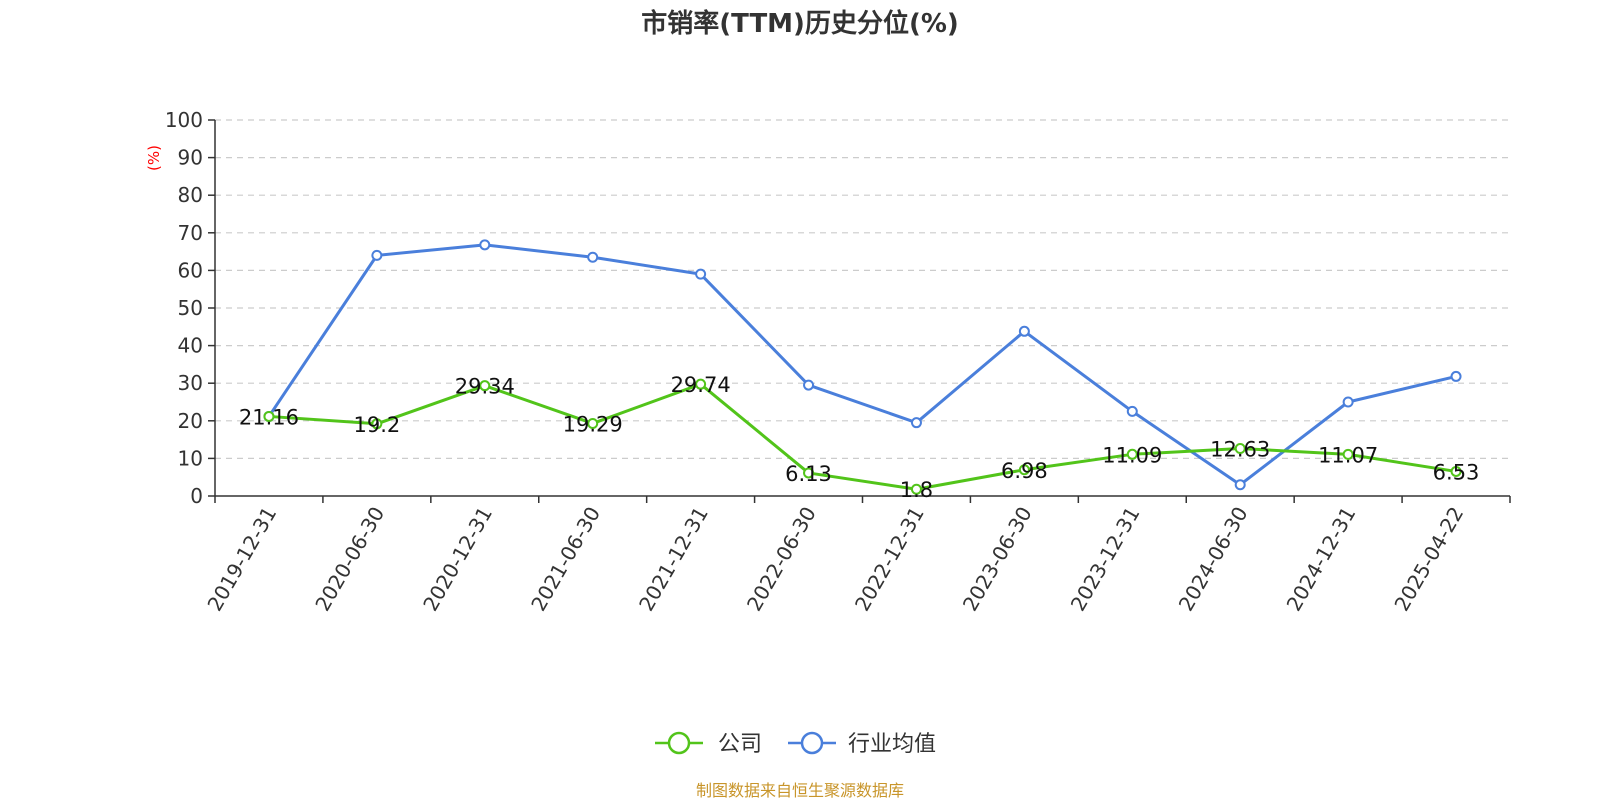  I want to click on y-tick-label-70: 70, so click(190, 233).